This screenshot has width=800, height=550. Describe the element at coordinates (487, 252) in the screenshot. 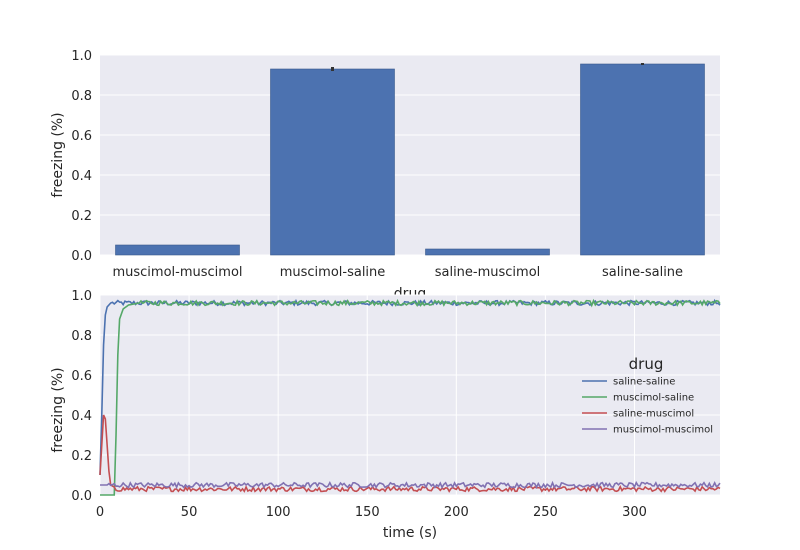

I see `bar-saline-muscimol` at that location.